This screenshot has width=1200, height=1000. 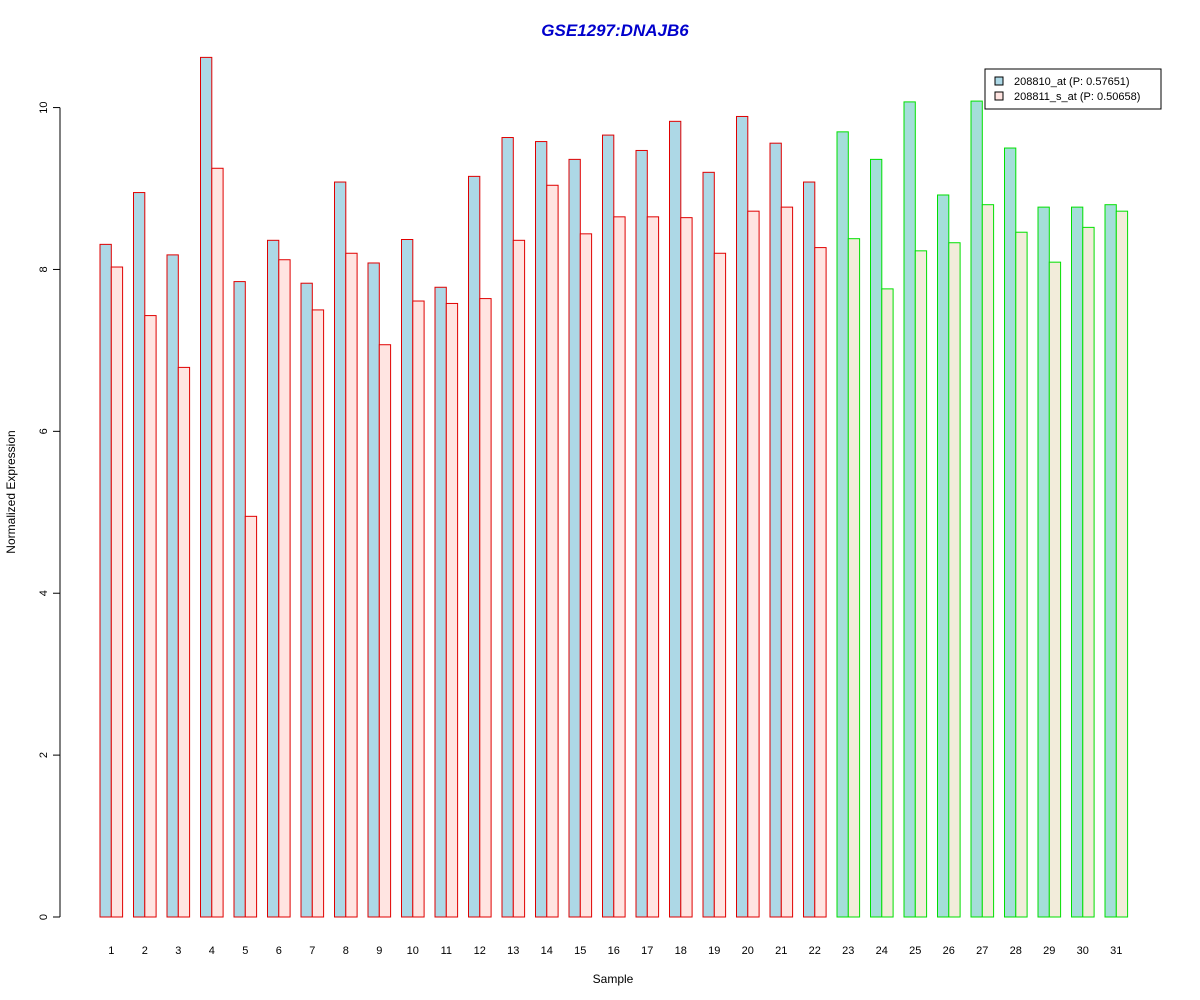 What do you see at coordinates (480, 951) in the screenshot?
I see `x-tick-label: 12` at bounding box center [480, 951].